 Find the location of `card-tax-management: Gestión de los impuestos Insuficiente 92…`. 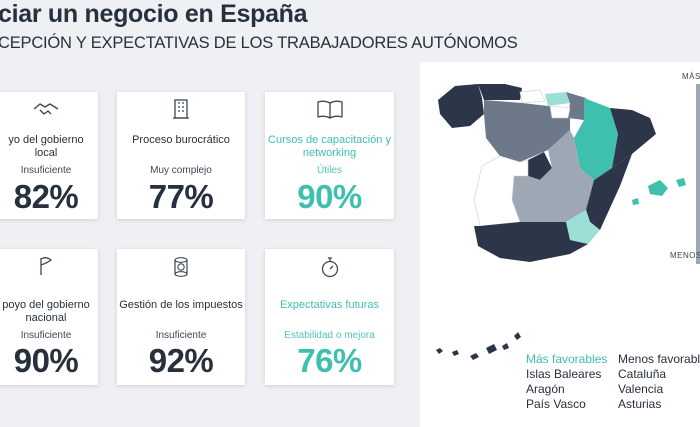

card-tax-management: Gestión de los impuestos Insuficiente 92… is located at coordinates (181, 317).